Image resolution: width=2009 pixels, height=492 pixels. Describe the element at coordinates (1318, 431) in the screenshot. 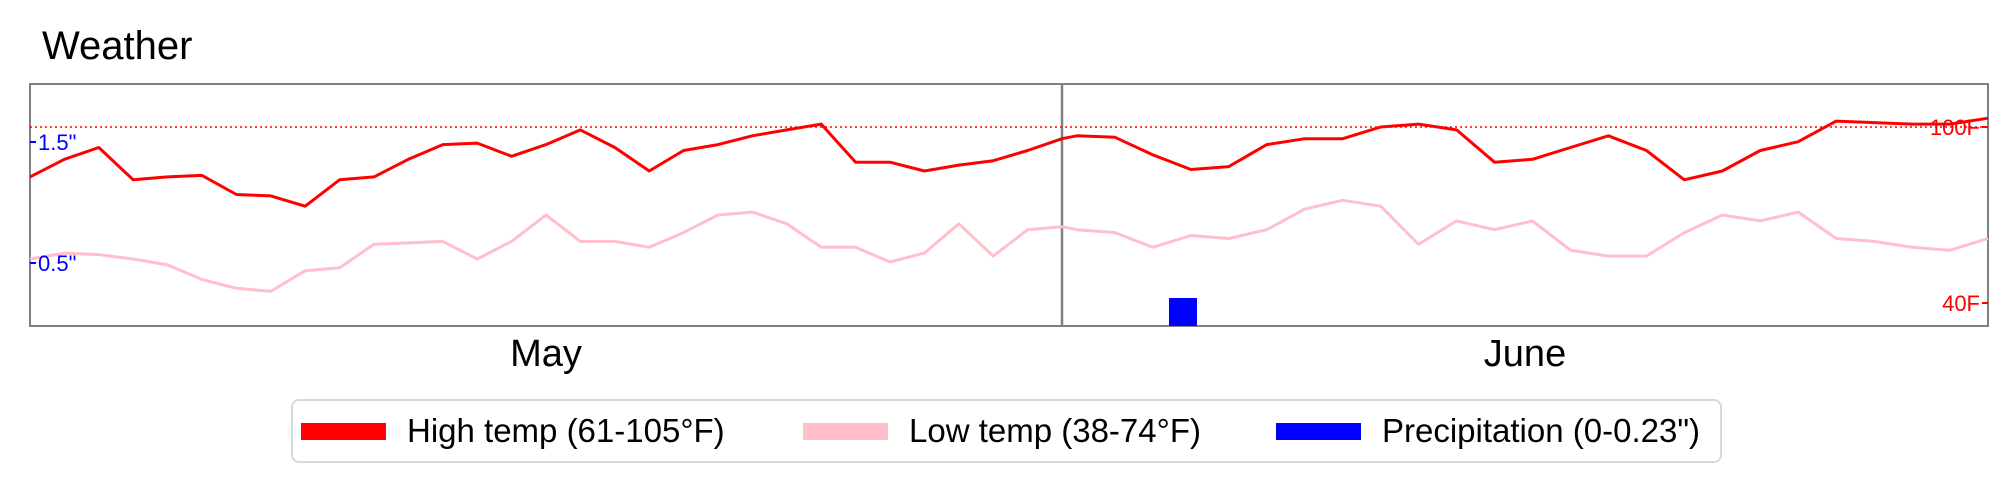

I see `legend-swatch-precipitation` at that location.